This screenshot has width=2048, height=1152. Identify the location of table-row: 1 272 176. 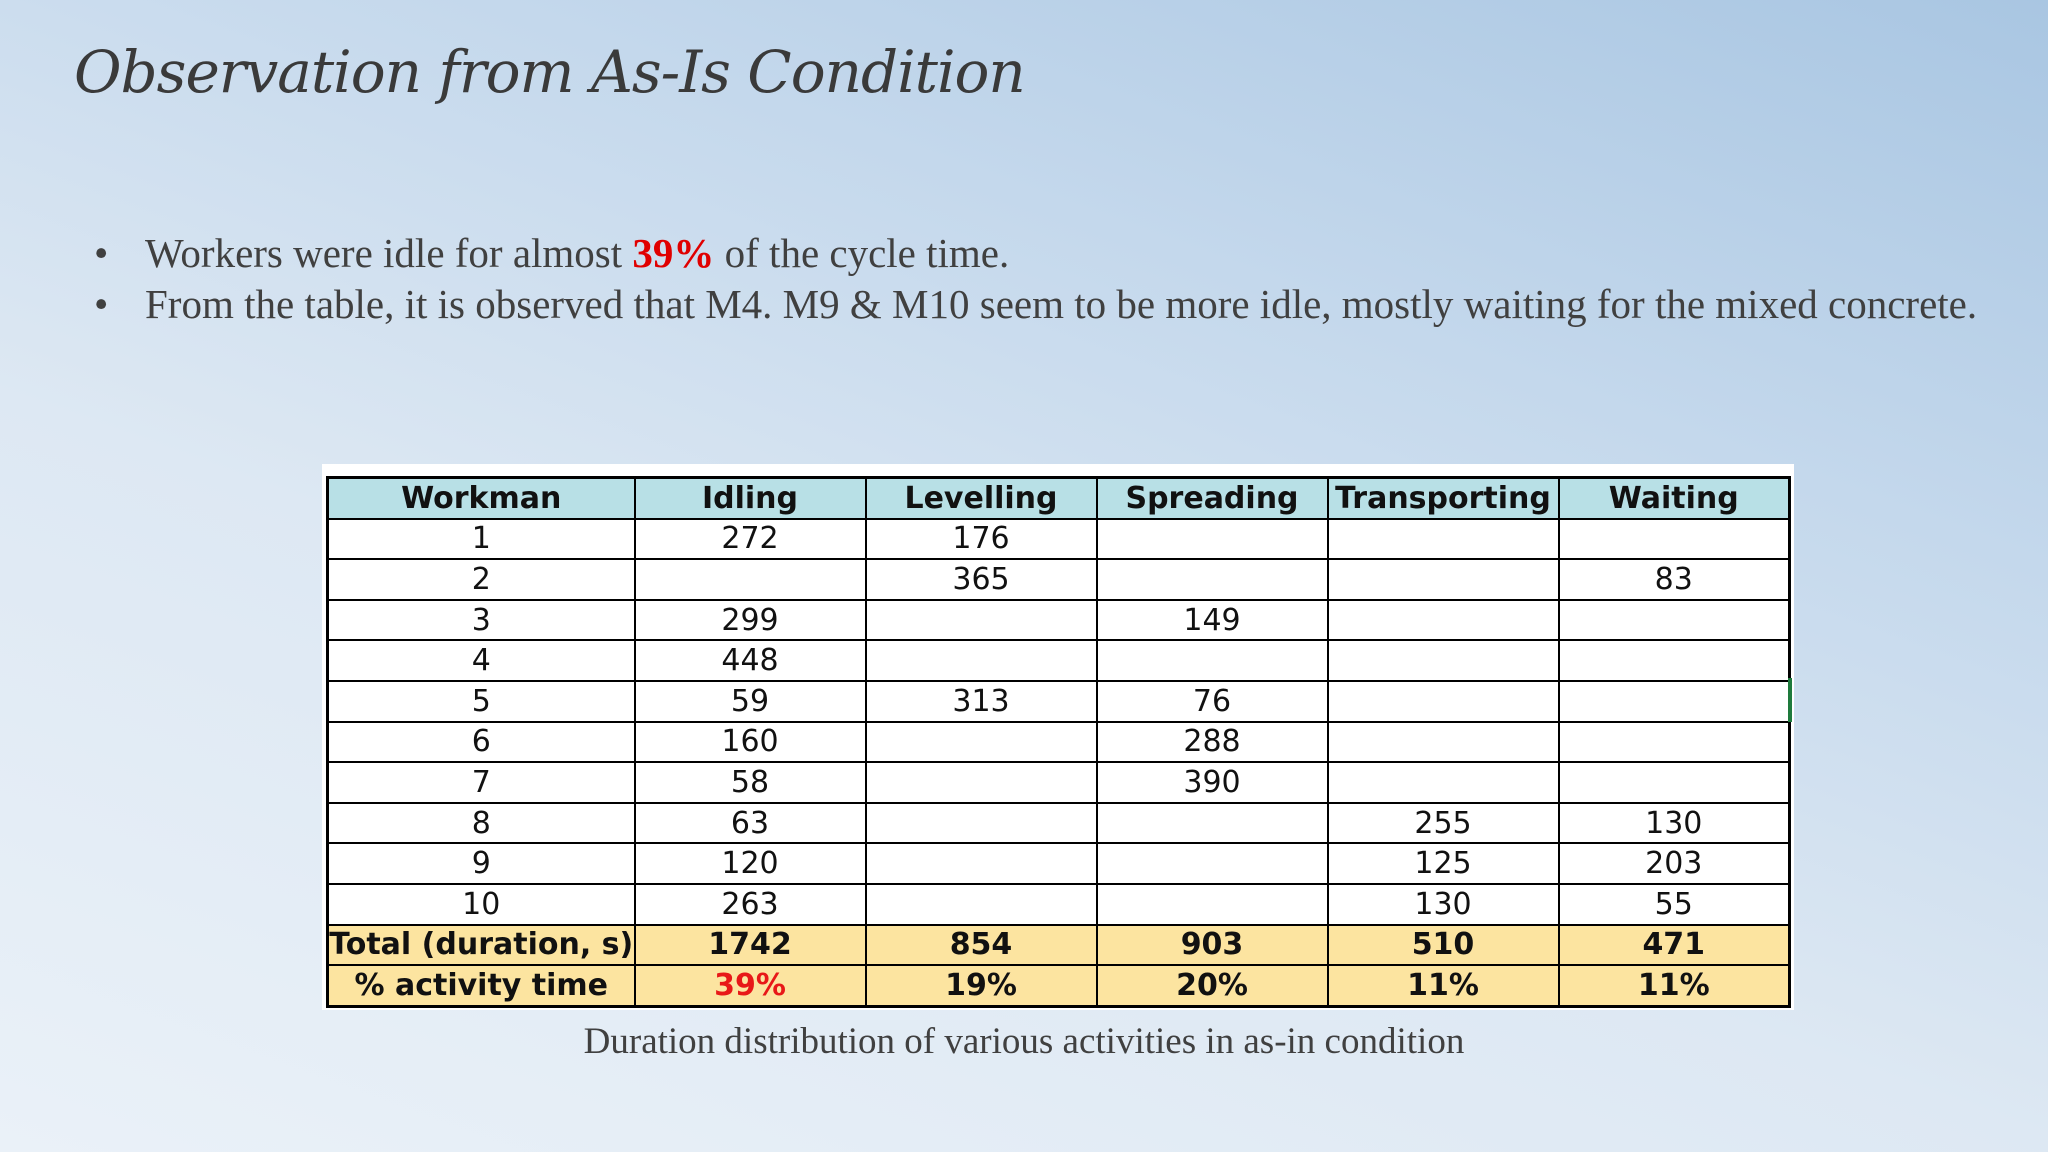
(1058, 539).